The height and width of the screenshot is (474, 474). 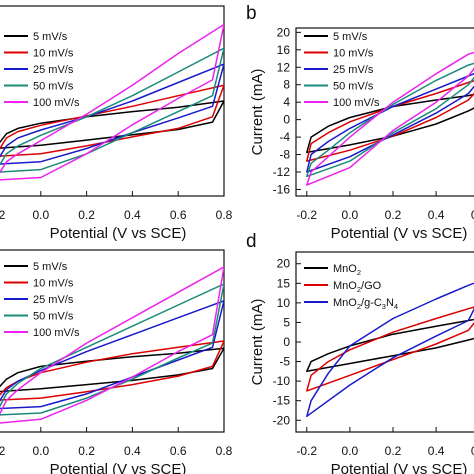 I want to click on legend-label: MnO2/g-C3N4, so click(x=365, y=304).